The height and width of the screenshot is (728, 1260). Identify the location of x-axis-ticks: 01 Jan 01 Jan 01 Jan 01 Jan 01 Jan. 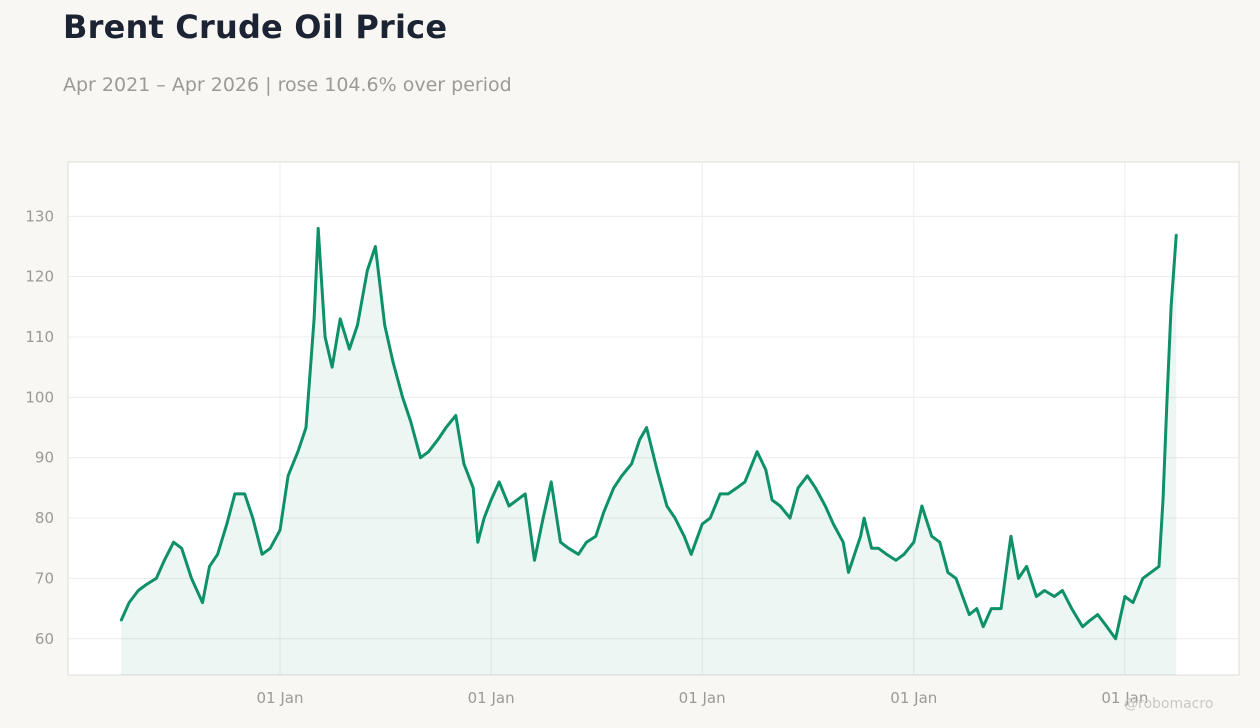
(703, 698).